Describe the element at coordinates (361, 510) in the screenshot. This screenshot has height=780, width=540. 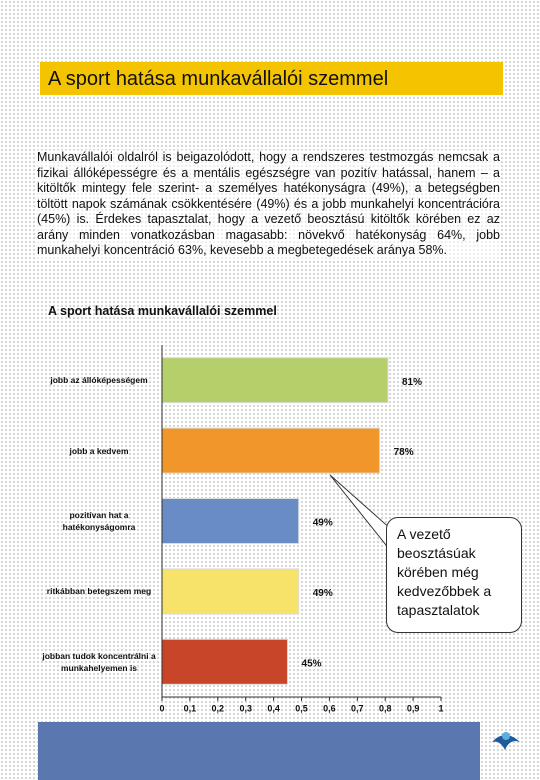
I see `callout-pointer` at that location.